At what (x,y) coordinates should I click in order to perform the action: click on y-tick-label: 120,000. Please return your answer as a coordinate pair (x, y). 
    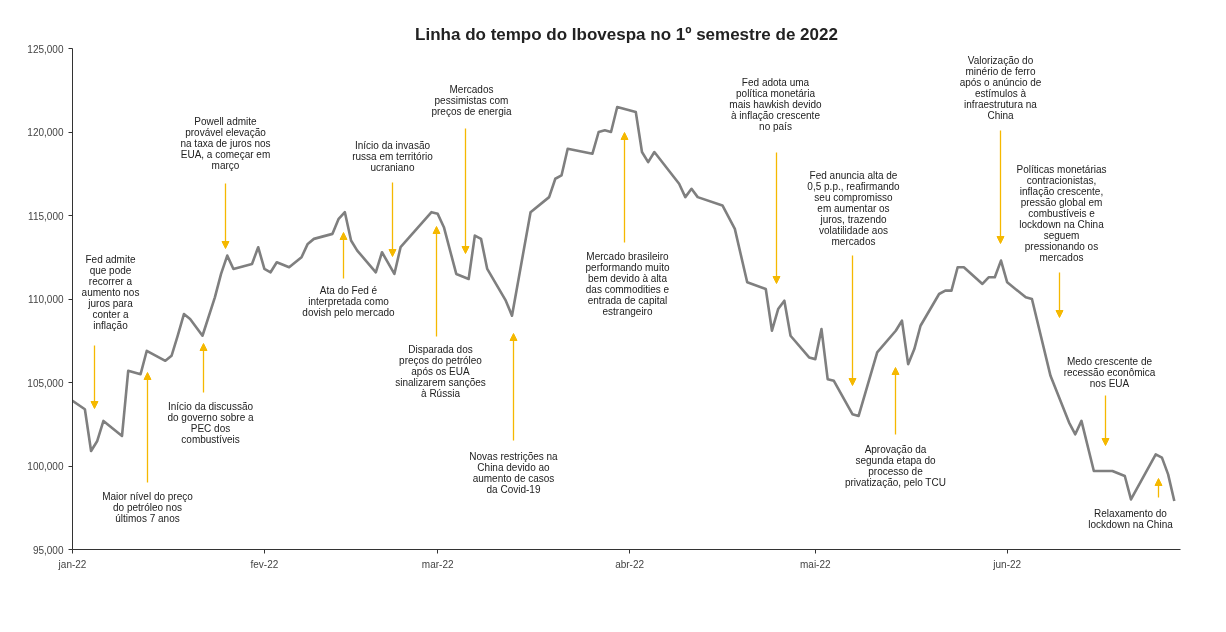
    Looking at the image, I should click on (45, 132).